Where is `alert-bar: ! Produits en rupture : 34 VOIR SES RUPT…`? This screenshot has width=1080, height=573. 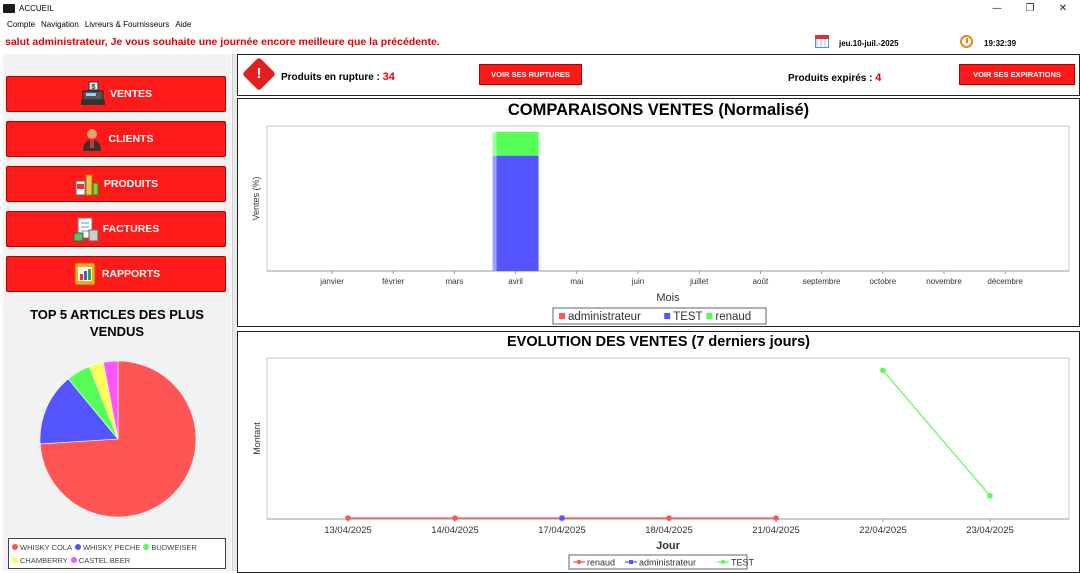
alert-bar: ! Produits en rupture : 34 VOIR SES RUPT… is located at coordinates (658, 75).